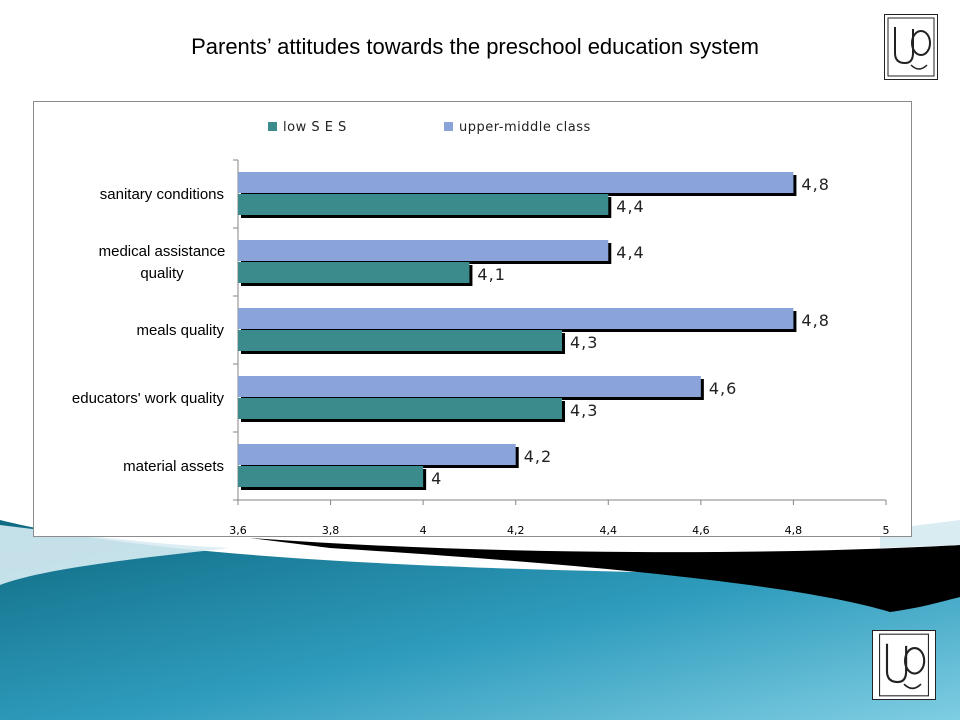 The height and width of the screenshot is (720, 960). What do you see at coordinates (315, 127) in the screenshot?
I see `legend-label: low S E S` at bounding box center [315, 127].